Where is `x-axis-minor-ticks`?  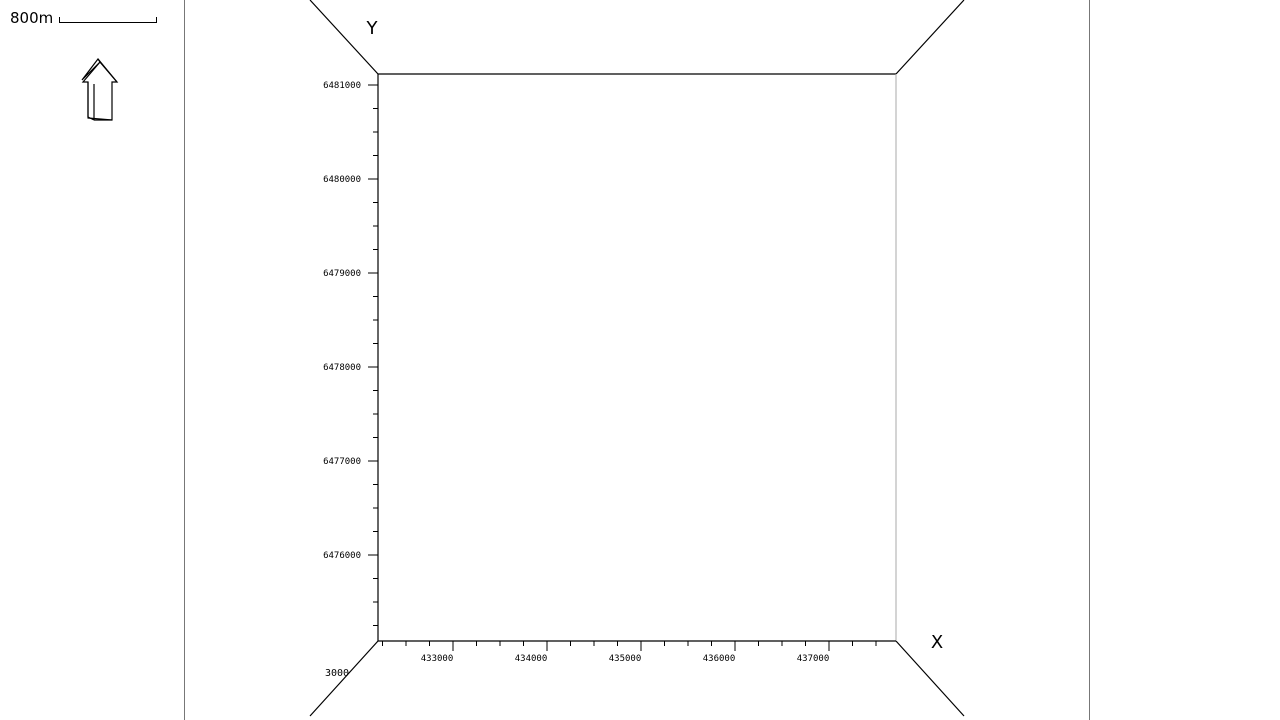 x-axis-minor-ticks is located at coordinates (629, 643).